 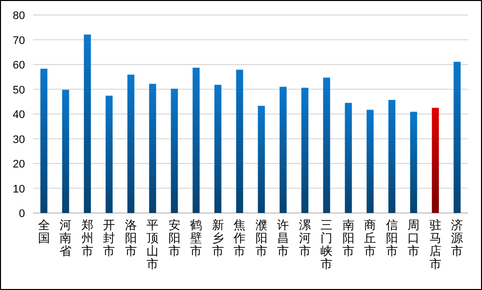 I want to click on y-tick-label: 60, so click(x=18, y=66).